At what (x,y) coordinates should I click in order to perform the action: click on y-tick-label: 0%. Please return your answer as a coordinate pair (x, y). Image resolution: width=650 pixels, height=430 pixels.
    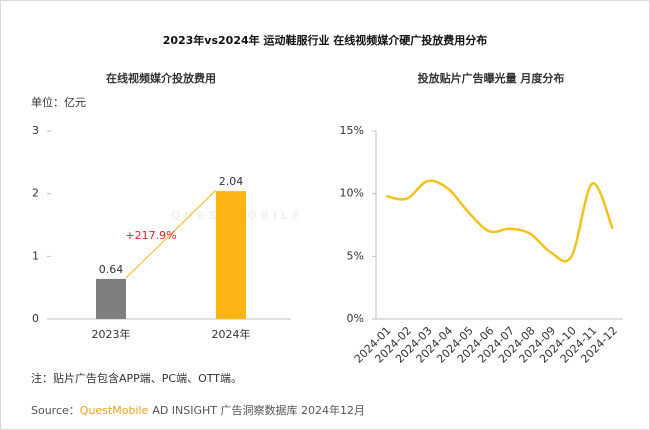
    Looking at the image, I should click on (355, 318).